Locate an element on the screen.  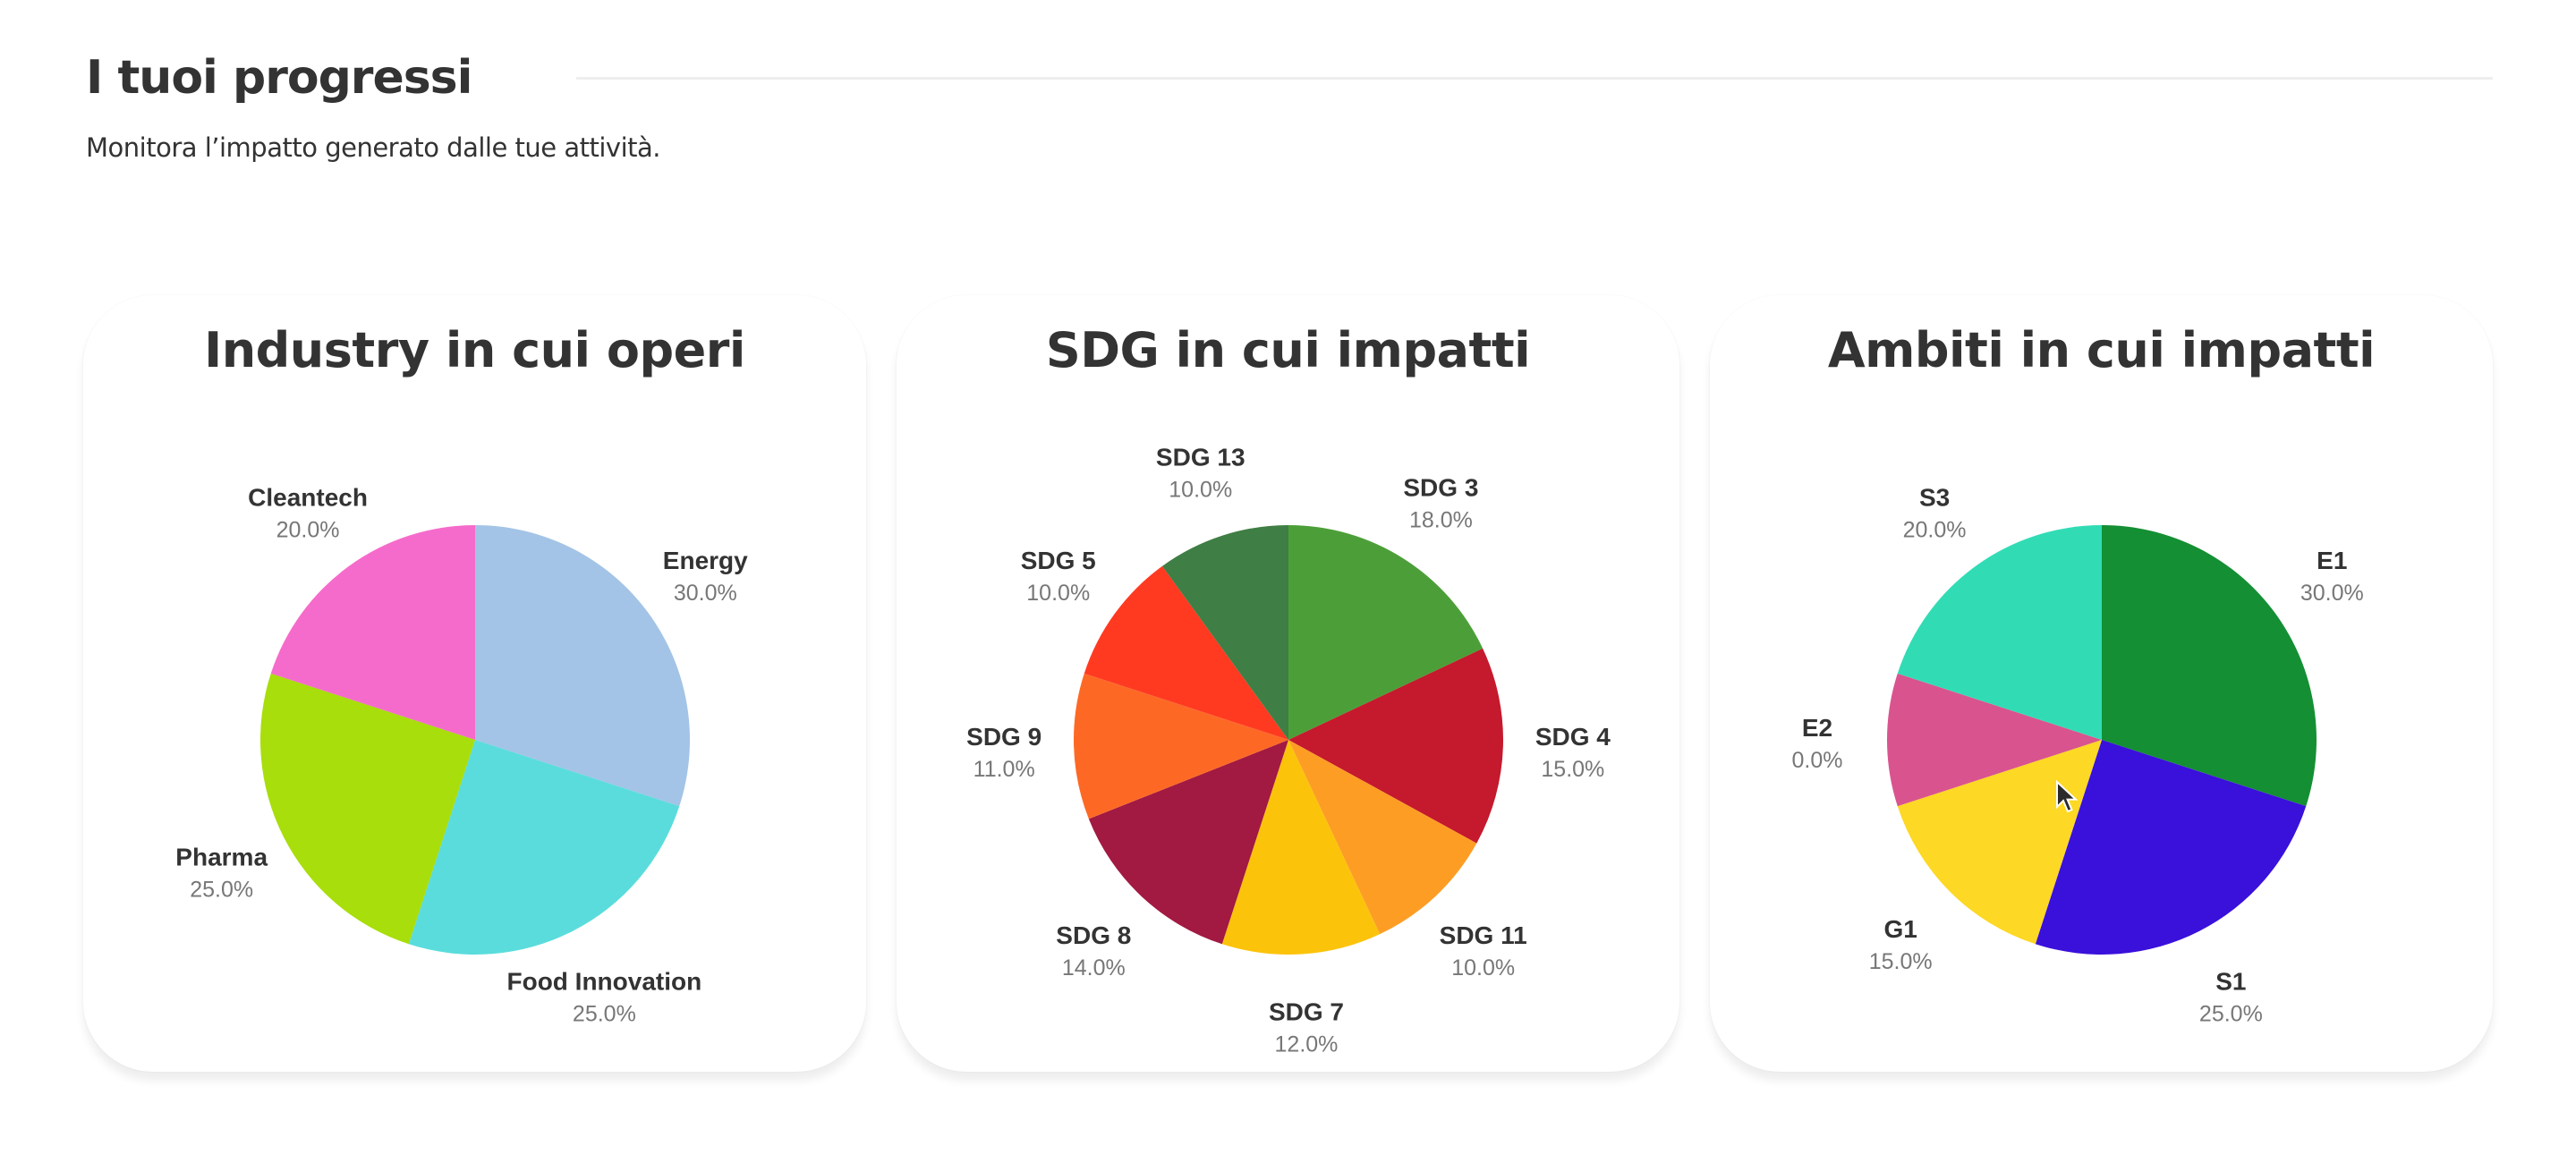
slice-label-group: G1 15.0% is located at coordinates (1901, 944).